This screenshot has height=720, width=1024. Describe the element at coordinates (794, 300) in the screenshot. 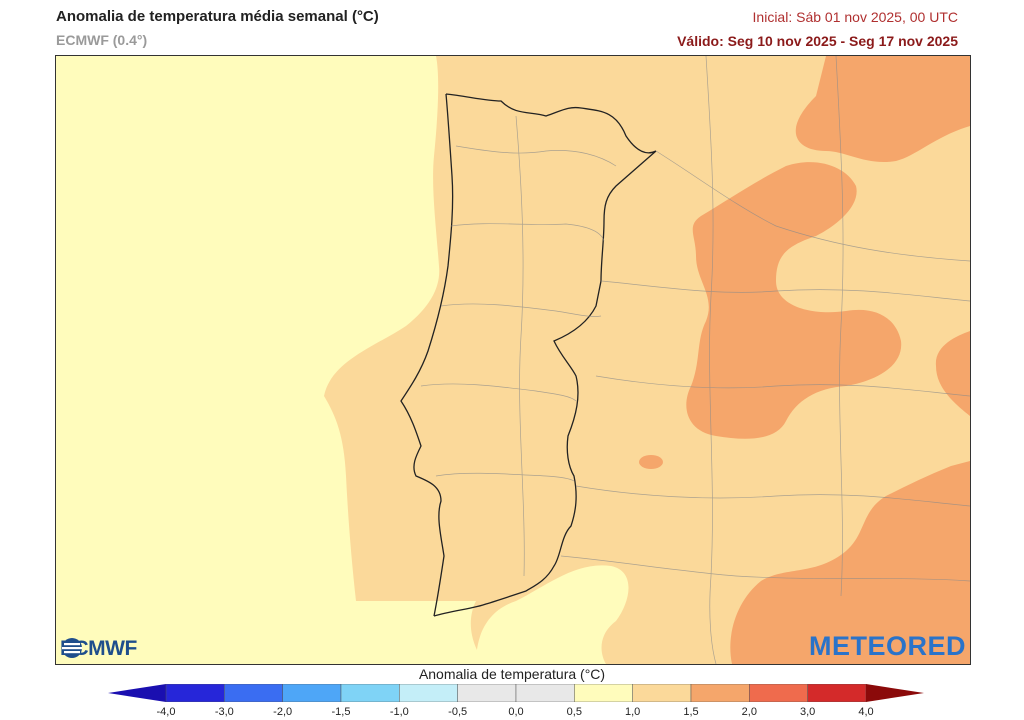

I see `anomaly-zone-1-5-2-east-band` at that location.